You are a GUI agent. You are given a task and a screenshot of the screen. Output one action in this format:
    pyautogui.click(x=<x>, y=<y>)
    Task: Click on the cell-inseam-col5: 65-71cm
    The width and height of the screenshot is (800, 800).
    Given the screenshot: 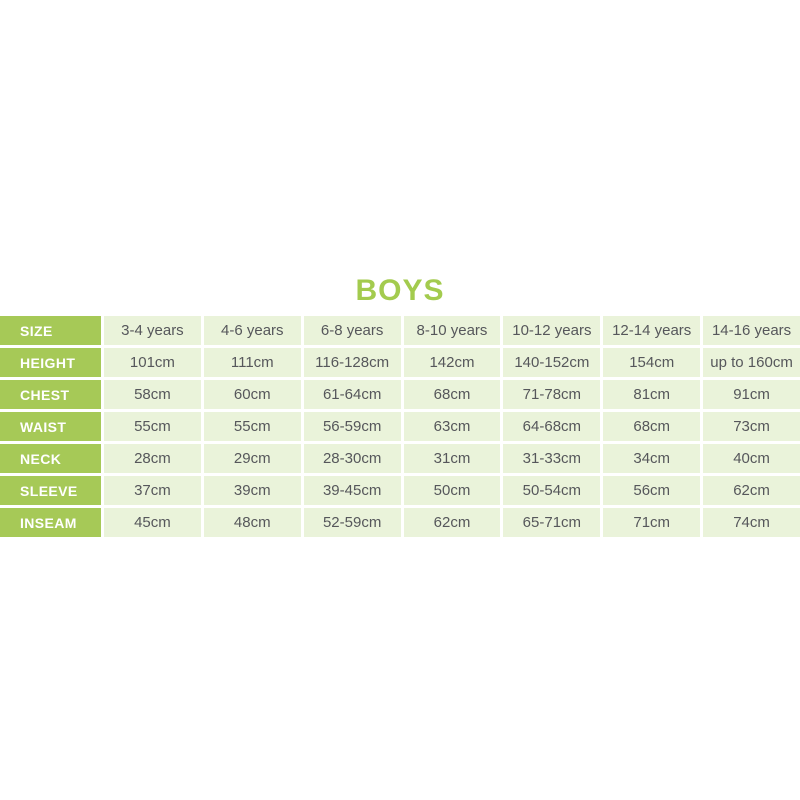 What is the action you would take?
    pyautogui.click(x=552, y=522)
    